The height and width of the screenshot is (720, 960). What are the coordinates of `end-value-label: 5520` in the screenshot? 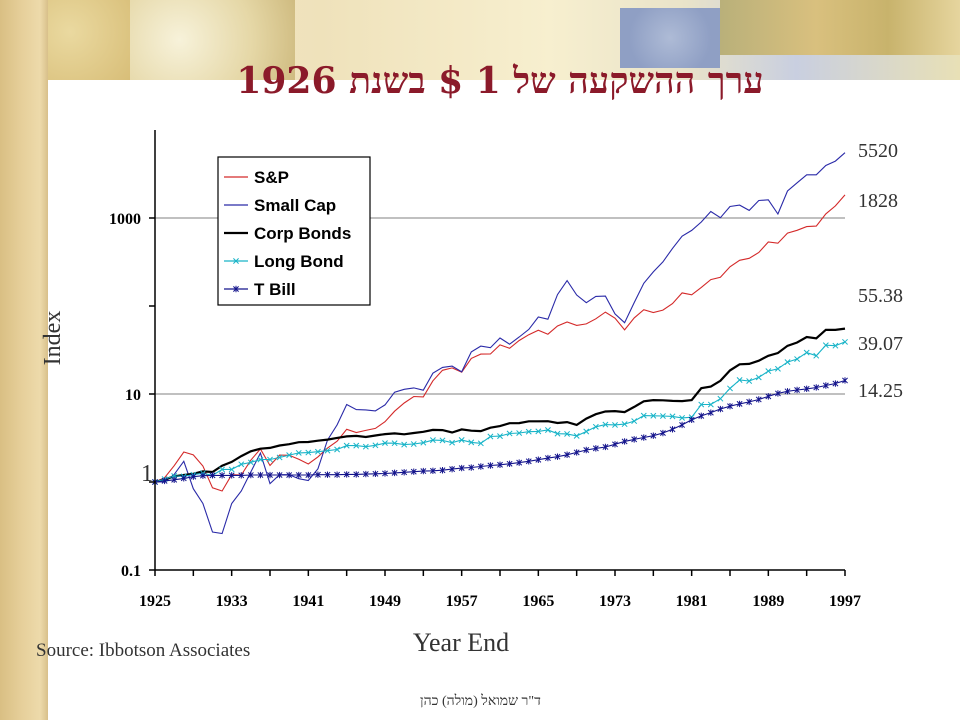 It's located at (878, 151).